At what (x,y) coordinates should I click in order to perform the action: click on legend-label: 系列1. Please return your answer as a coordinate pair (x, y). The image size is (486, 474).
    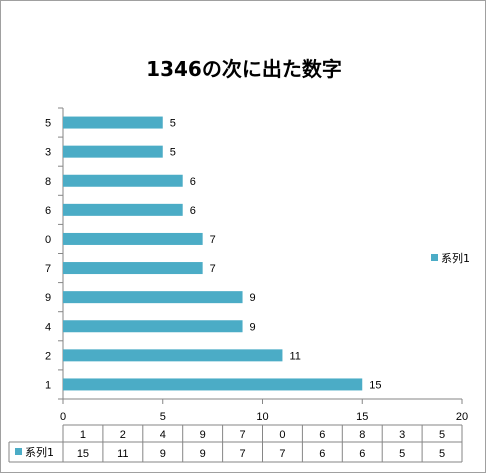
    Looking at the image, I should click on (455, 258).